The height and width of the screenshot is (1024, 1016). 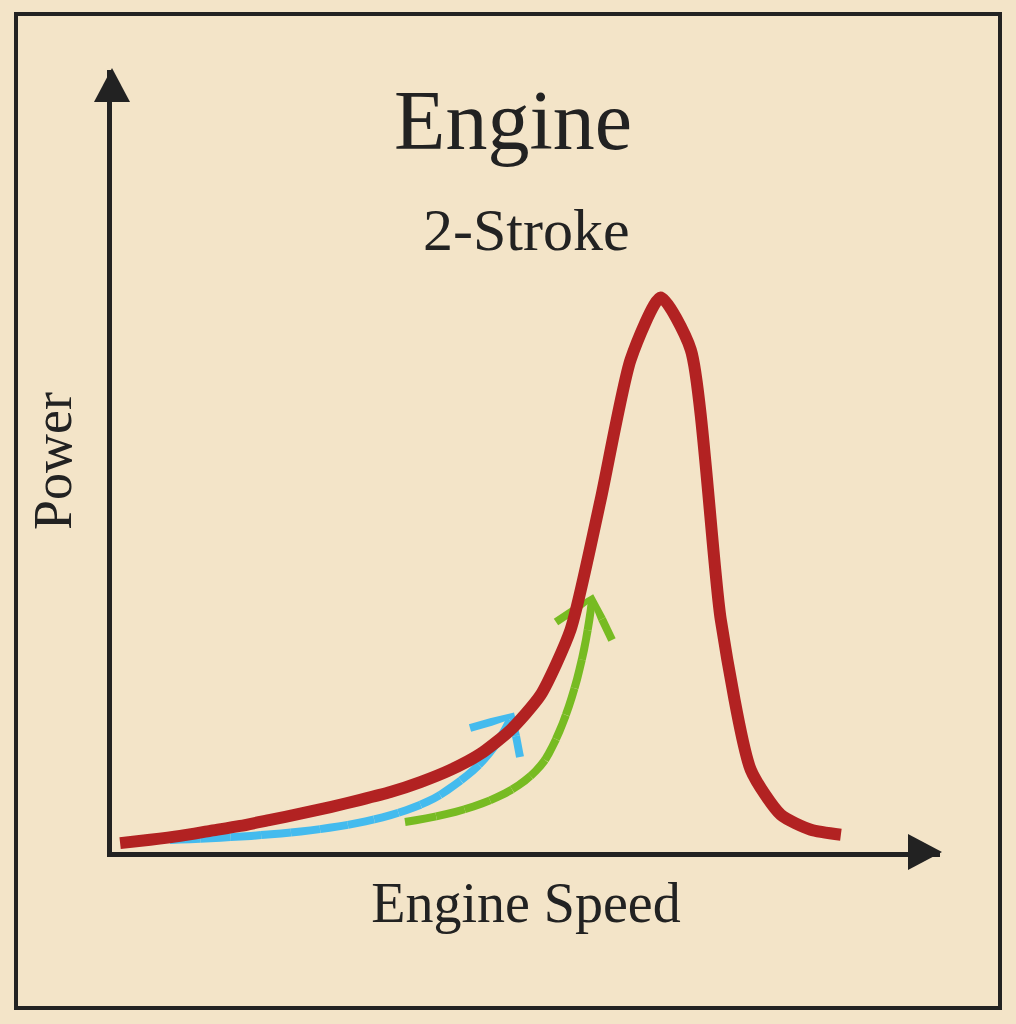 What do you see at coordinates (526, 230) in the screenshot?
I see `chart-subtitle: 2-Stroke` at bounding box center [526, 230].